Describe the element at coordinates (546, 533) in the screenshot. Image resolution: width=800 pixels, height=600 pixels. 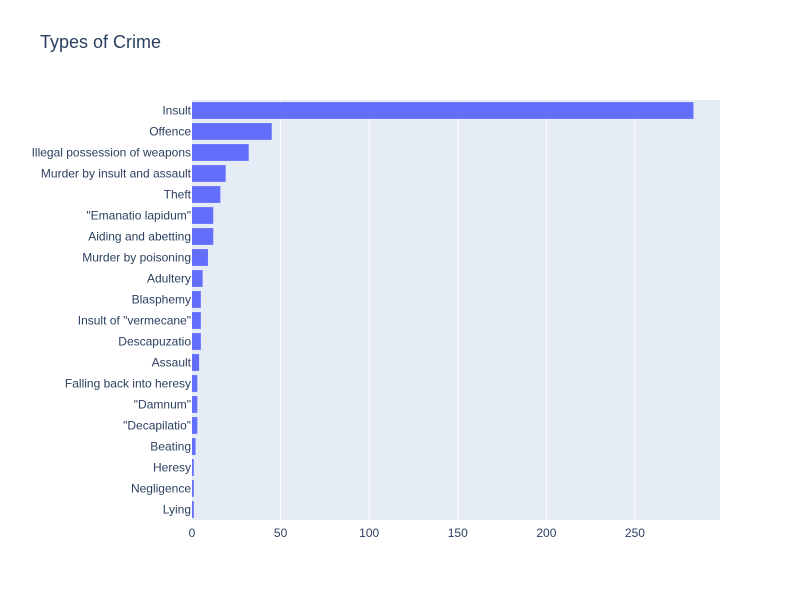
I see `x-tick-label: 200` at that location.